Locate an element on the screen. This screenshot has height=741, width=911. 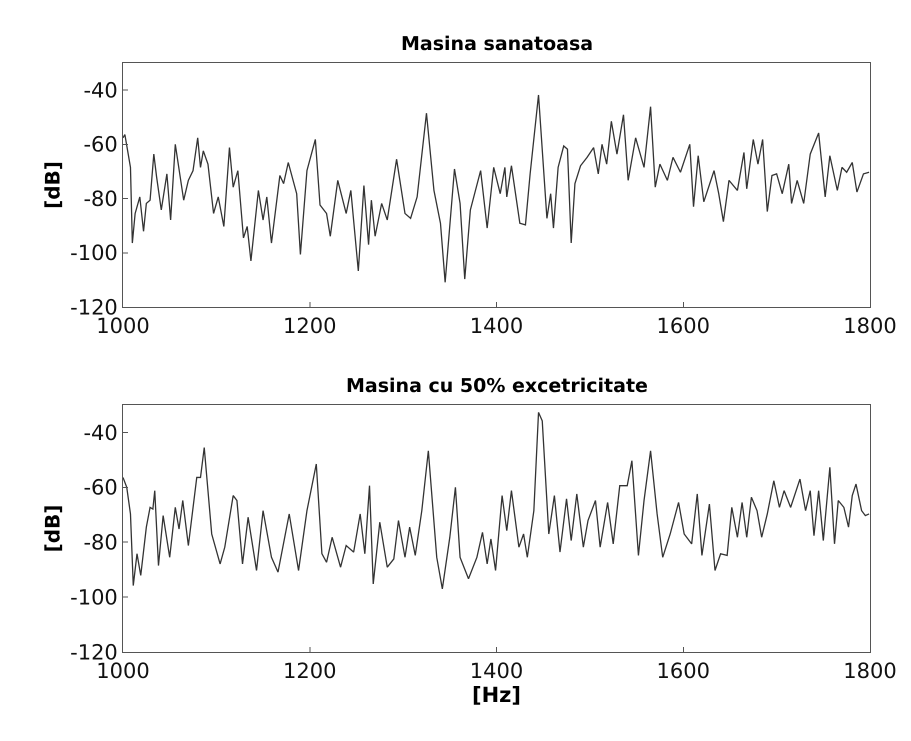
chart-title: Masina sanatoasa is located at coordinates (497, 44).